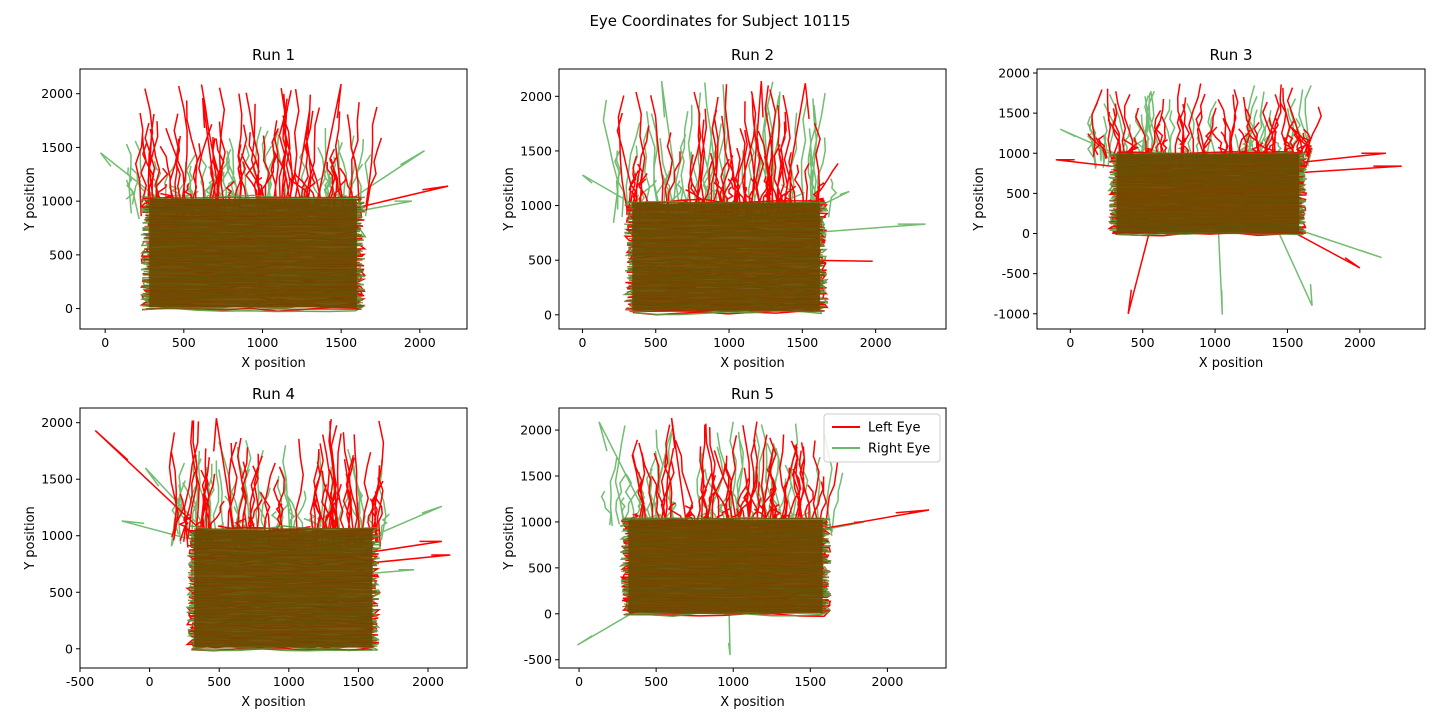 This screenshot has width=1440, height=726. I want to click on series-left-eye-scan, so click(253, 254).